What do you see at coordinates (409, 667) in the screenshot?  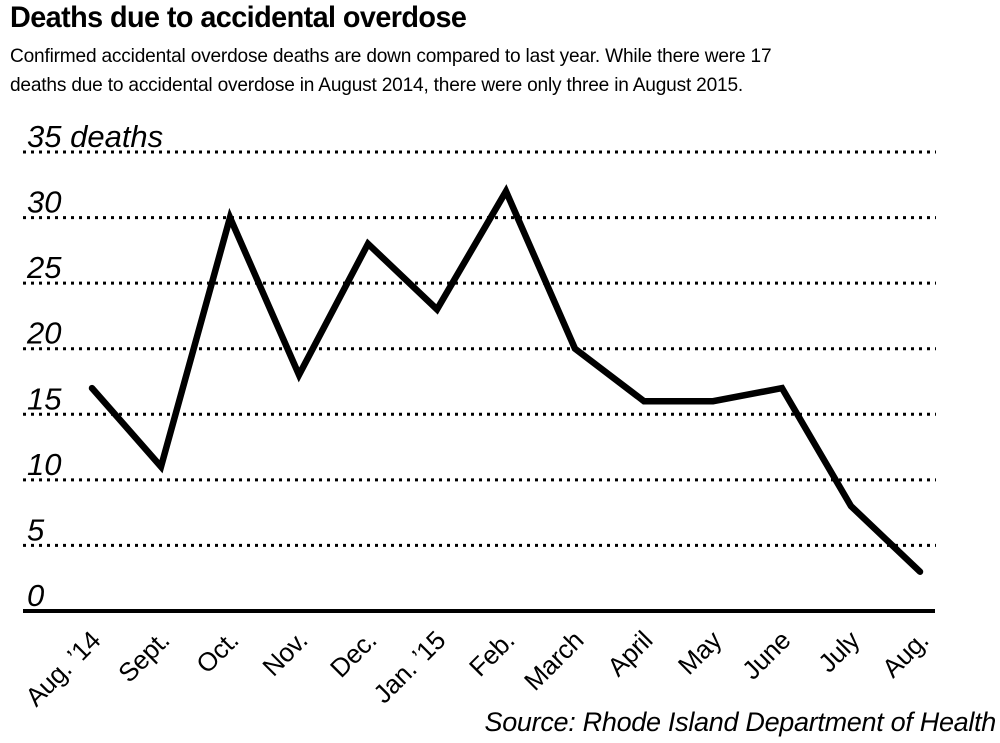 I see `x-tick-label-6: Jan. ’15` at bounding box center [409, 667].